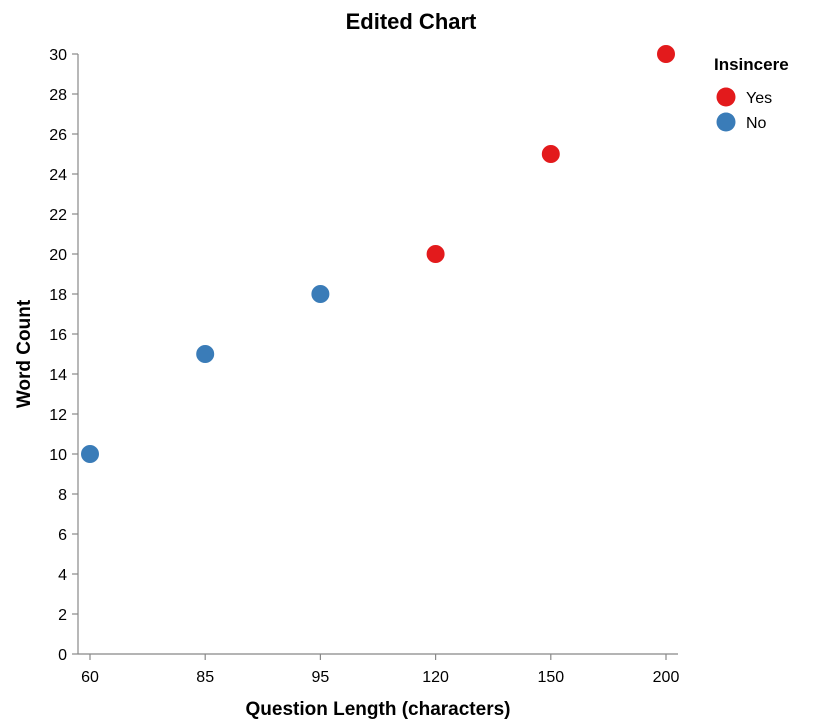 The width and height of the screenshot is (822, 728). What do you see at coordinates (62, 615) in the screenshot?
I see `y-tick-label: 2` at bounding box center [62, 615].